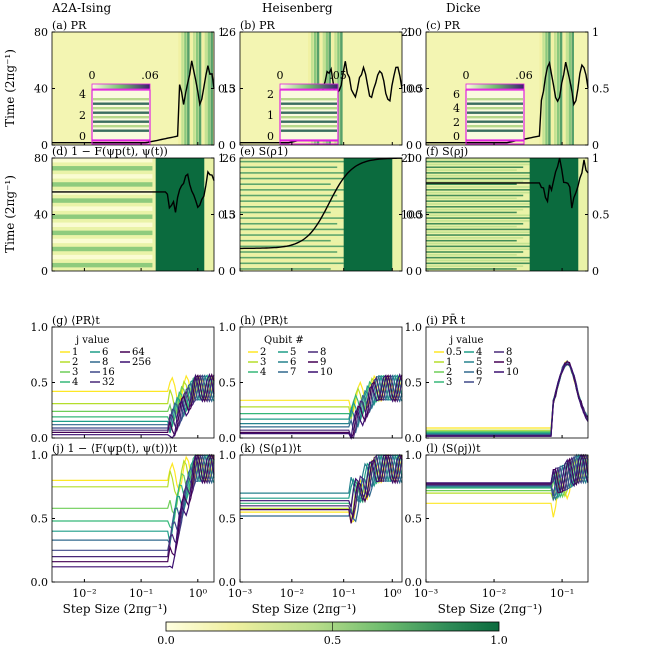  Describe the element at coordinates (479, 352) in the screenshot. I see `legend-label: 4` at that location.